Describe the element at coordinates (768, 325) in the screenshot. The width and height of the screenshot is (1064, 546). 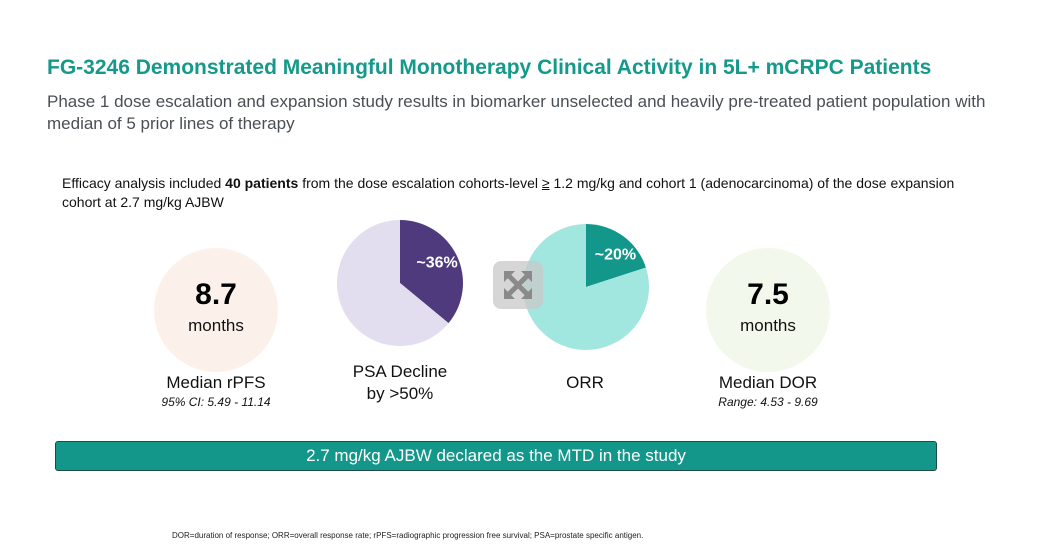
I see `dor-unit: months` at that location.